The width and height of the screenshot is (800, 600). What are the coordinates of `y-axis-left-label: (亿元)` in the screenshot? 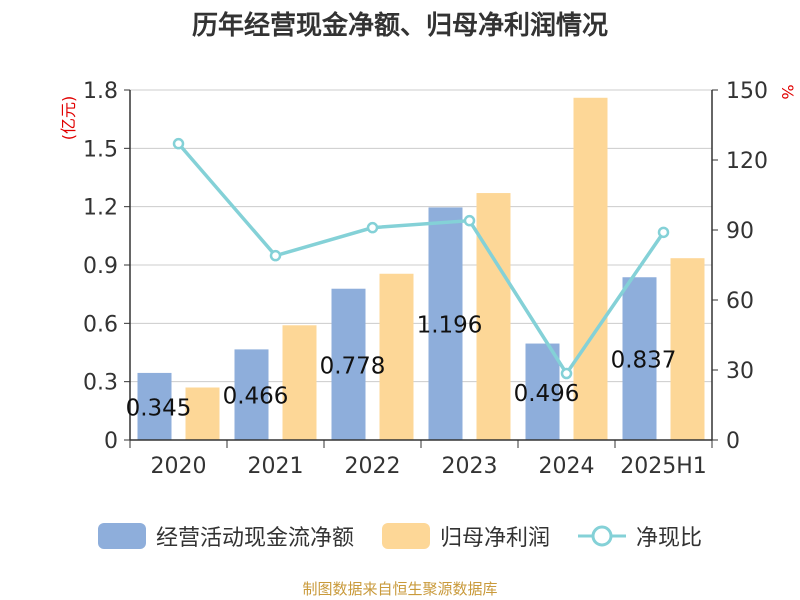 It's located at (68, 118).